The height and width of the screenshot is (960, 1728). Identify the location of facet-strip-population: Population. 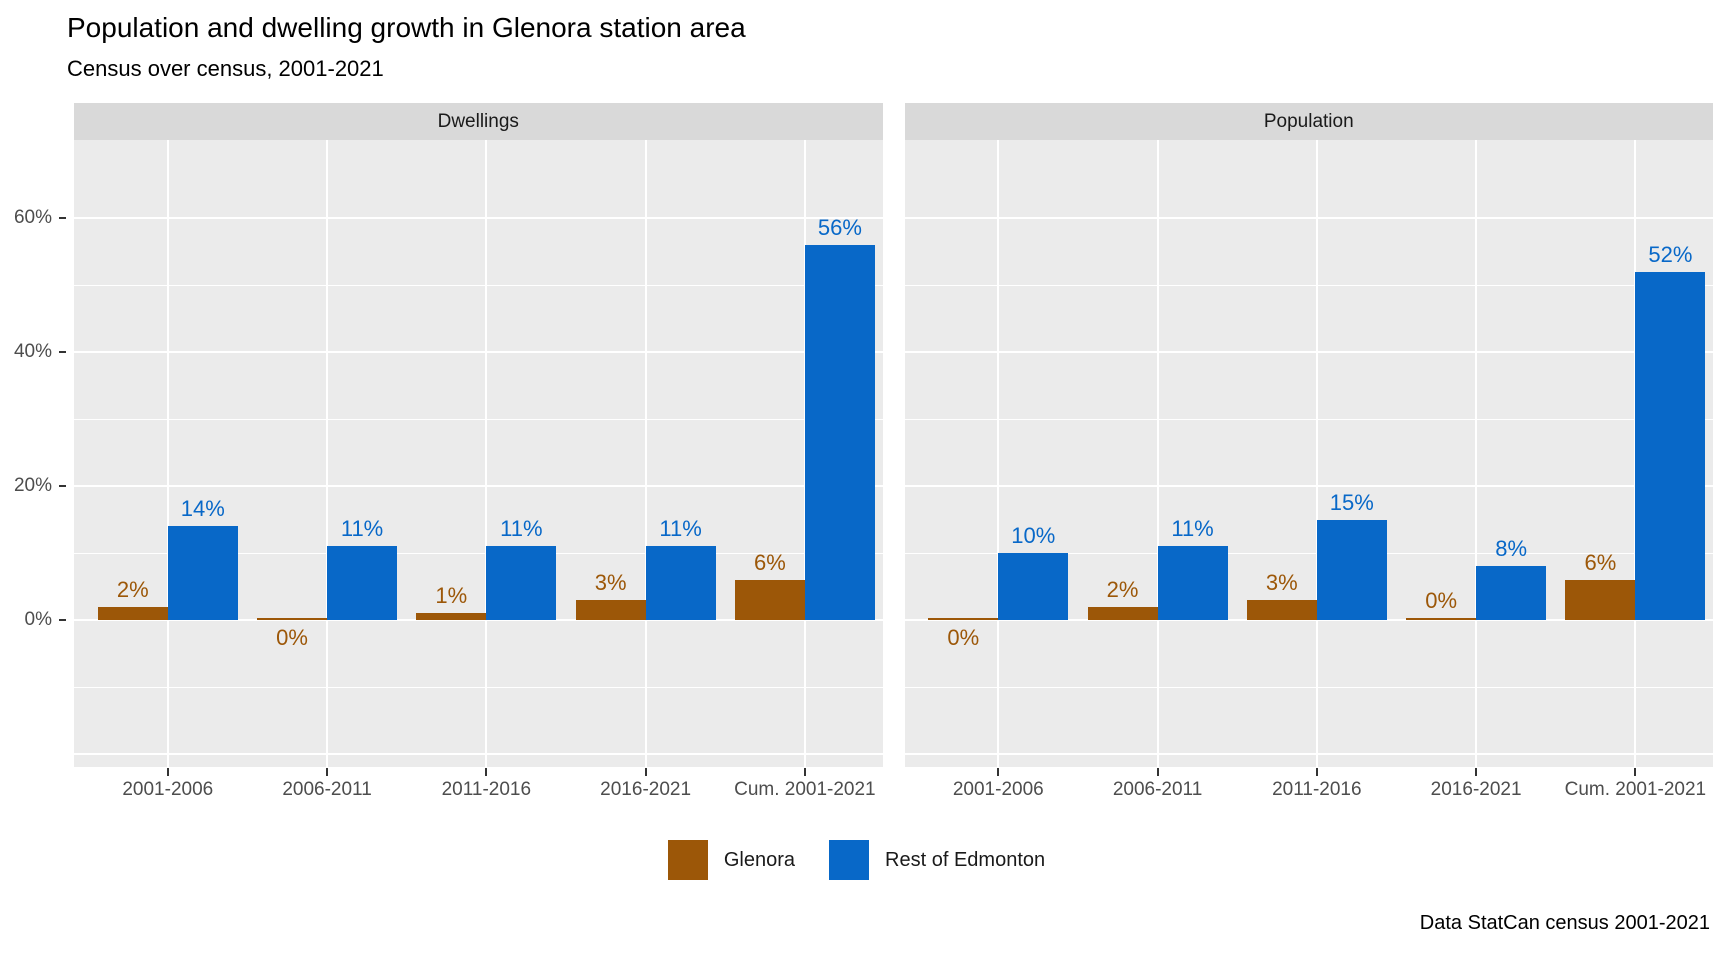
(1308, 121).